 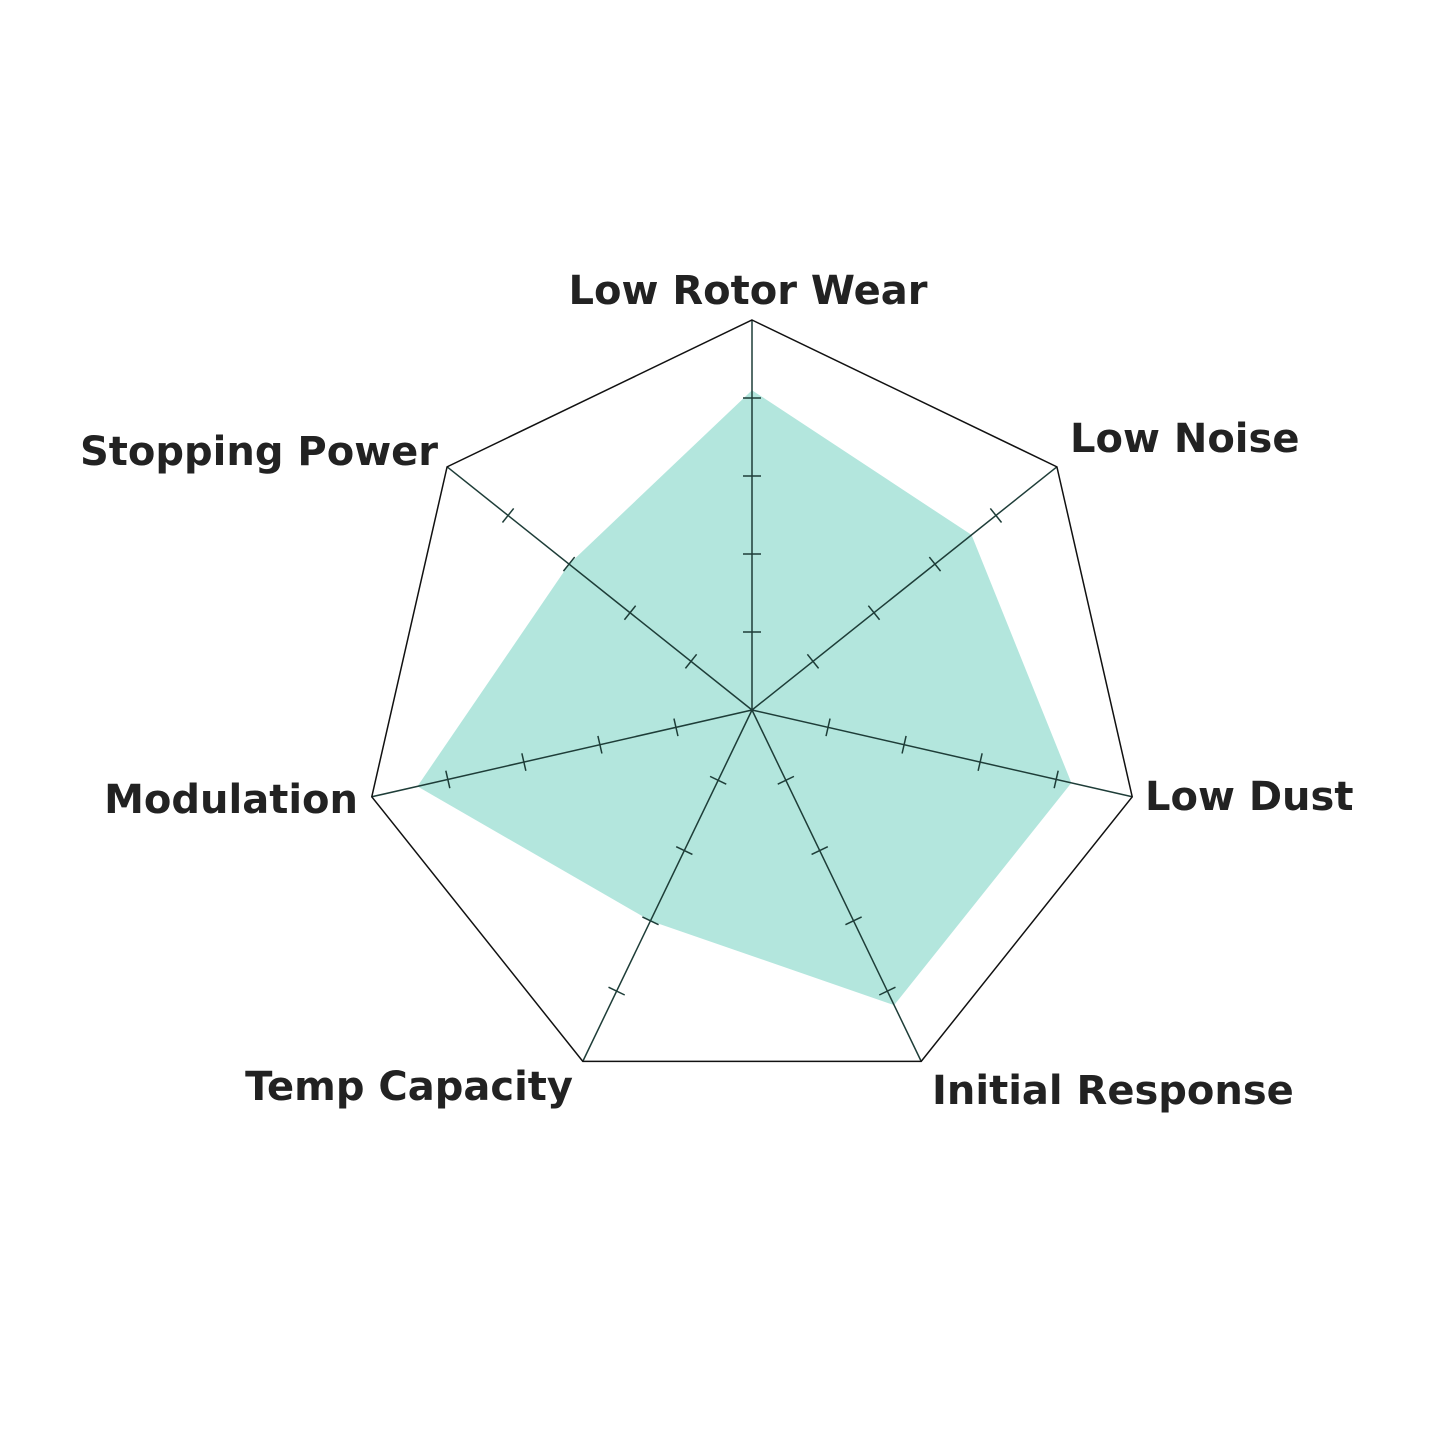 I want to click on axis-label-temp-capacity: Temp Capacity, so click(x=409, y=1087).